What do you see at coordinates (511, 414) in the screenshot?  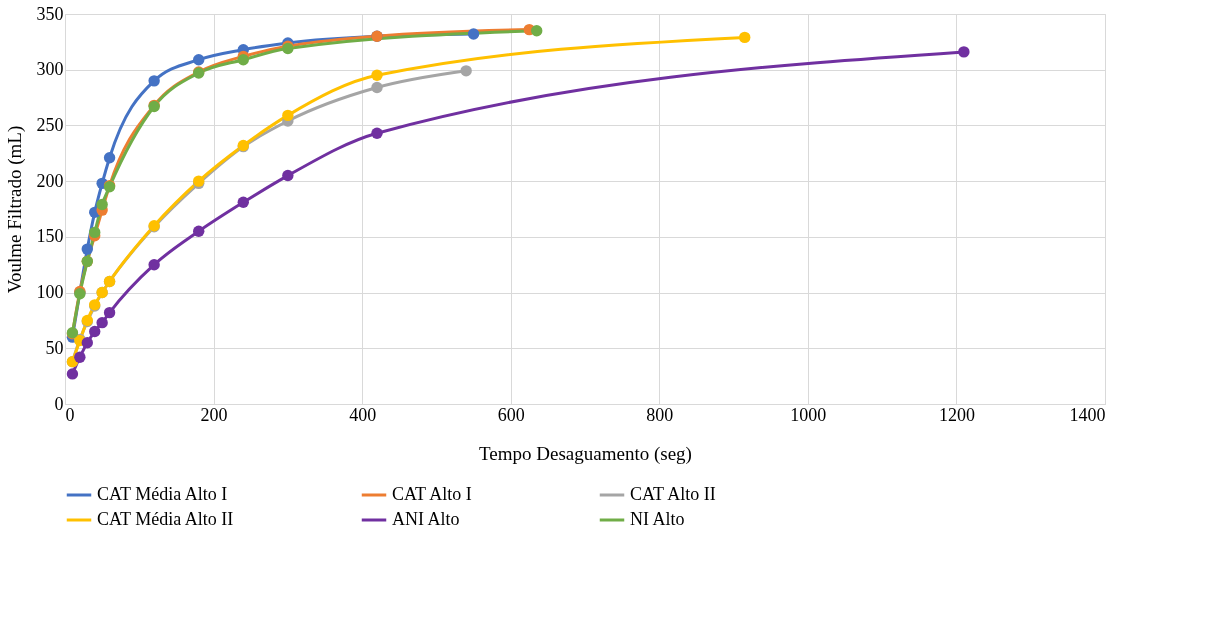 I see `x-tick-label: 600` at bounding box center [511, 414].